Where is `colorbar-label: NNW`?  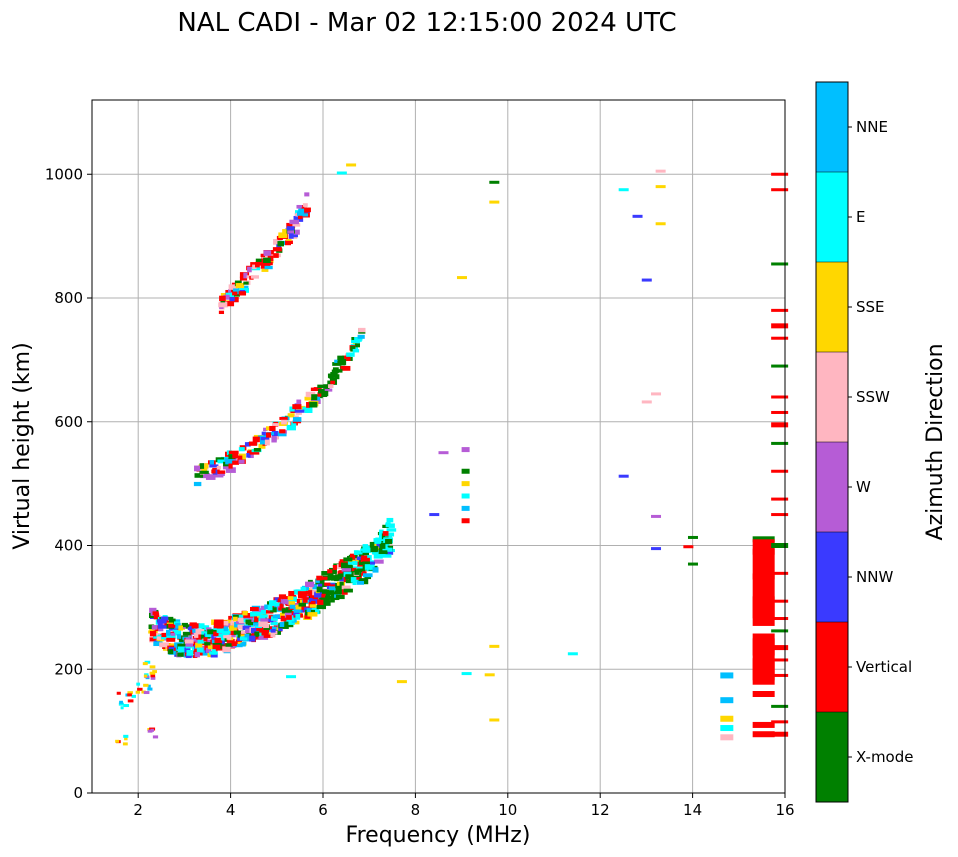 colorbar-label: NNW is located at coordinates (874, 577).